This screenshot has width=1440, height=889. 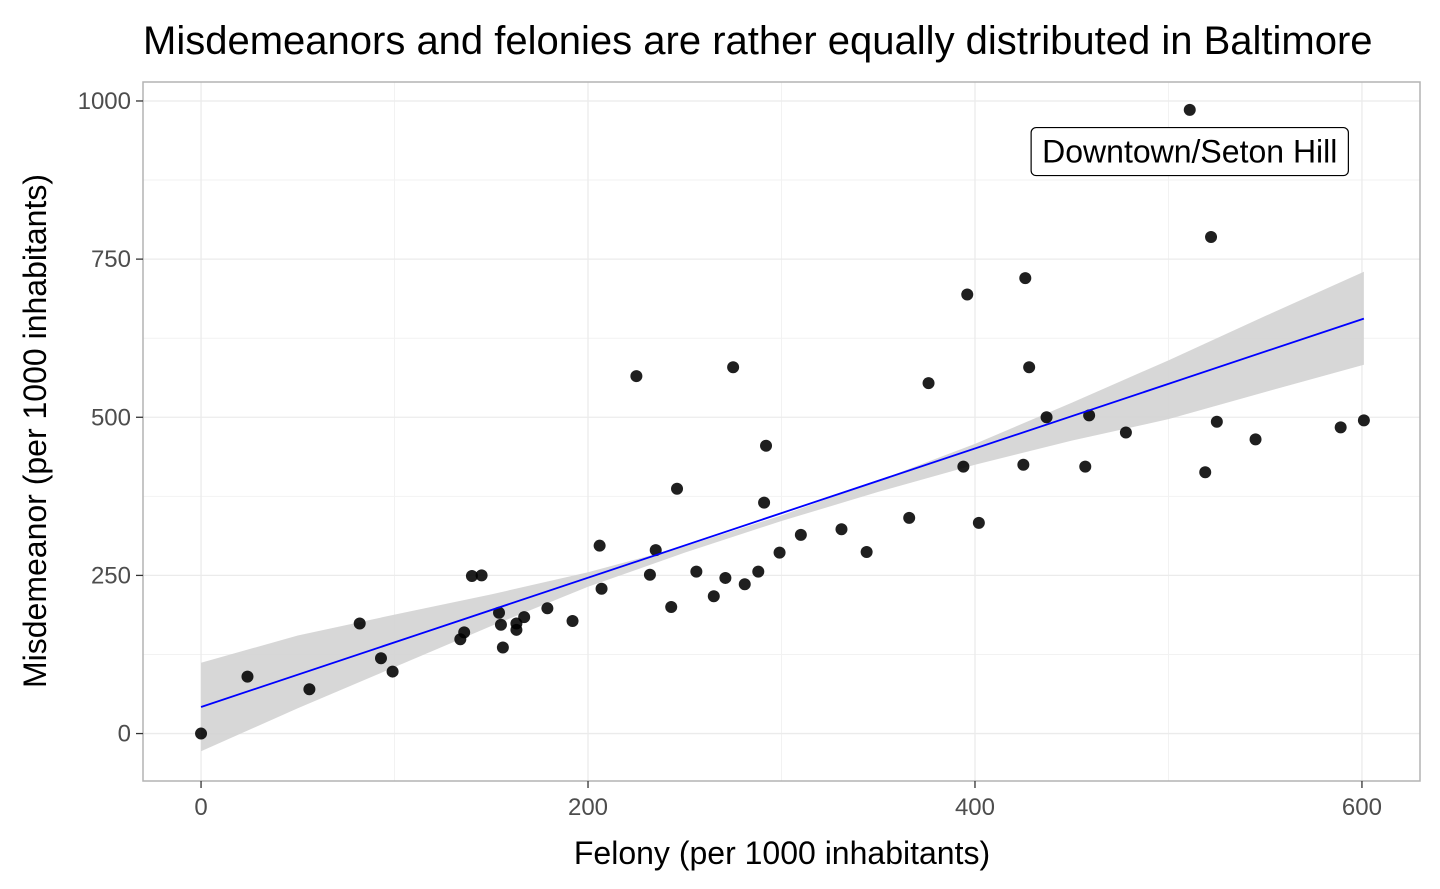 What do you see at coordinates (111, 575) in the screenshot?
I see `y-tick-label: 250` at bounding box center [111, 575].